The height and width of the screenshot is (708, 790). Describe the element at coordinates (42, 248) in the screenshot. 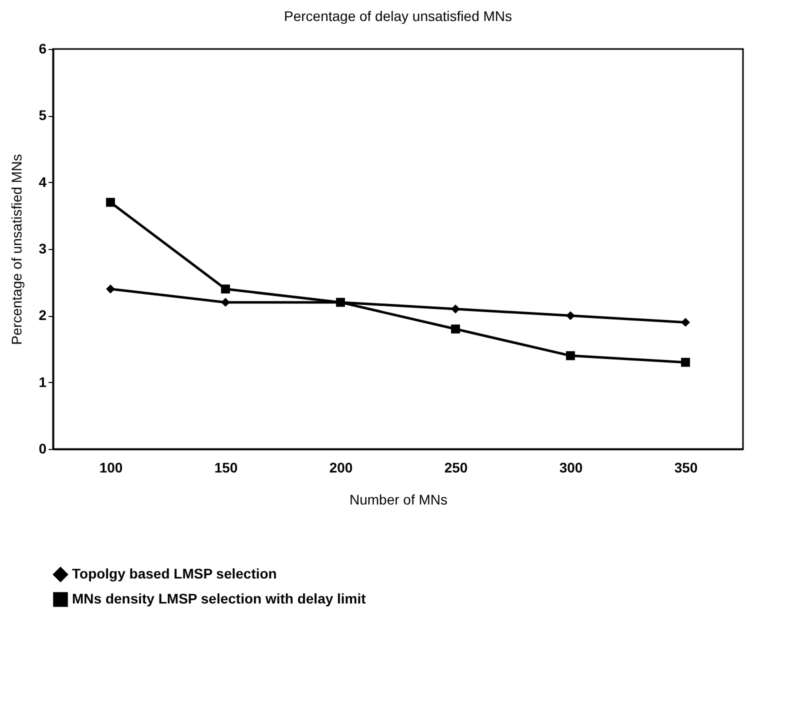

I see `y-tick-label: 3` at that location.